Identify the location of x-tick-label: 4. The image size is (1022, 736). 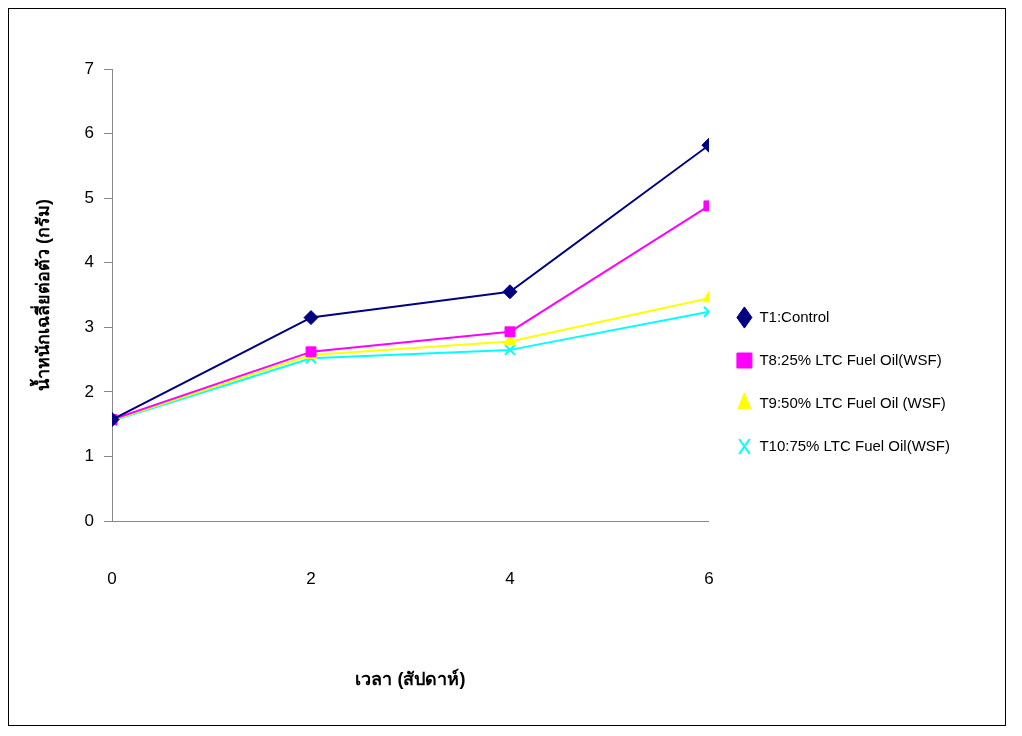
(510, 578).